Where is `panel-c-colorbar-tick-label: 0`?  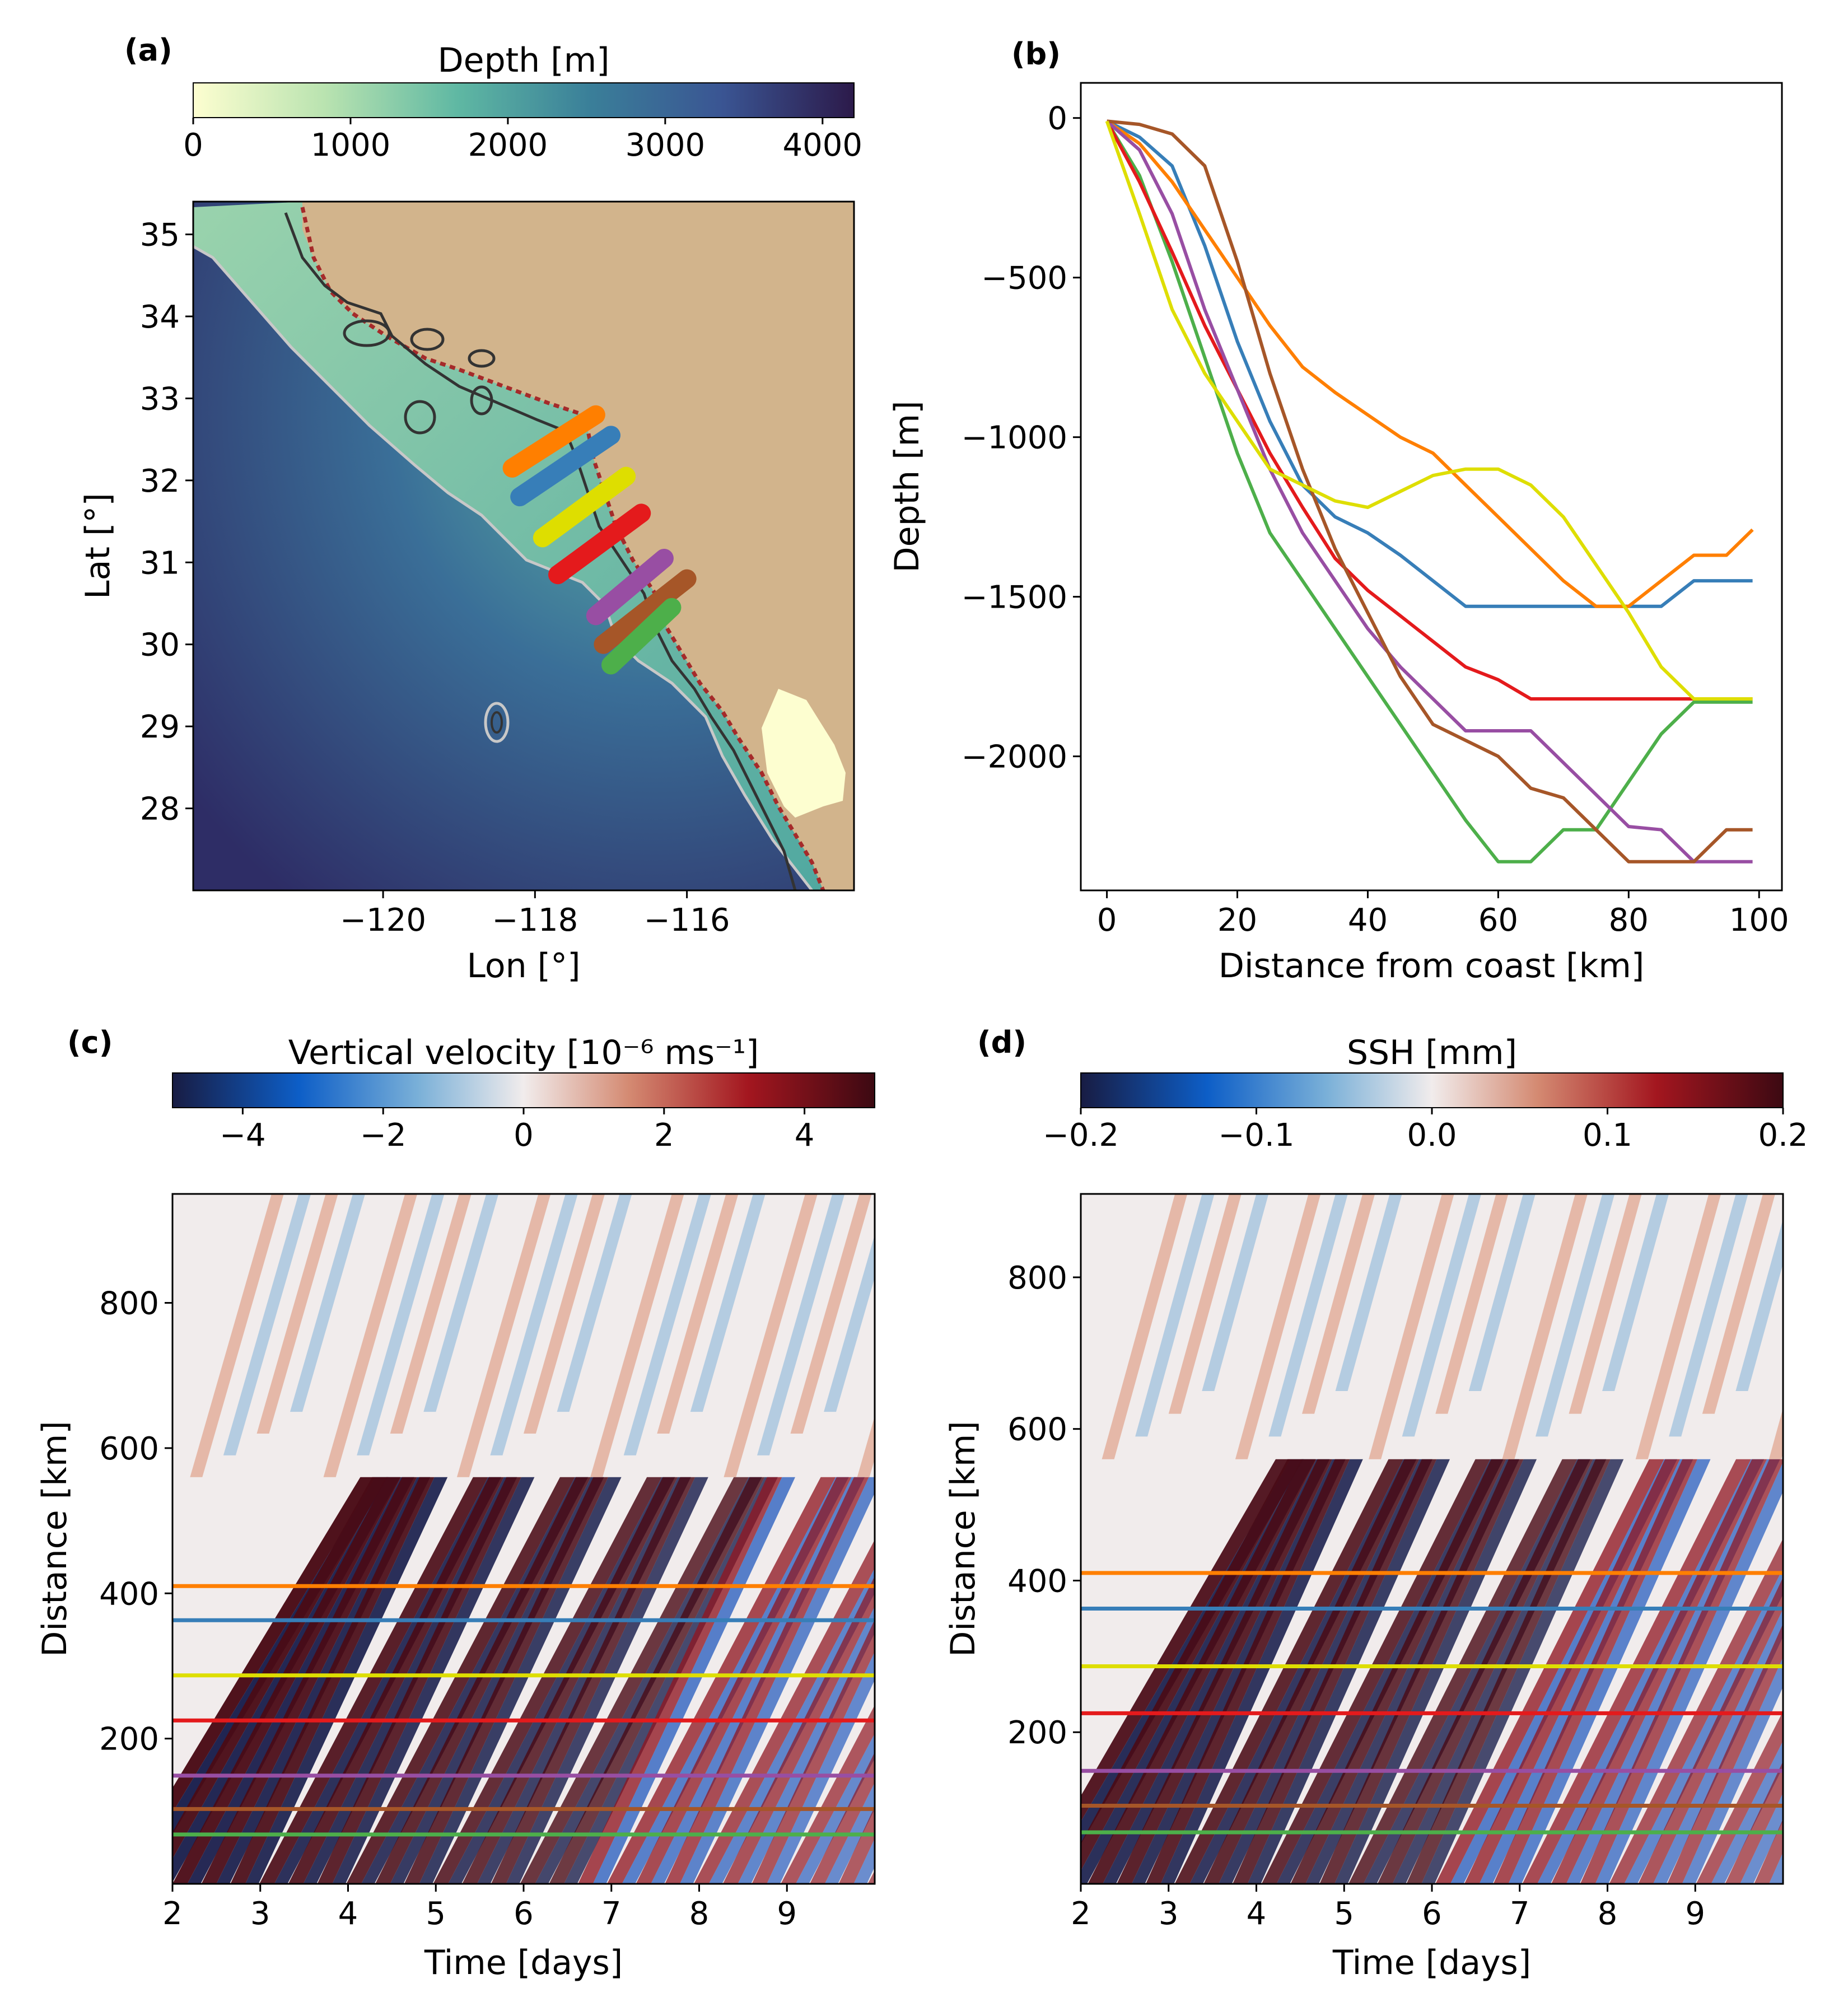
panel-c-colorbar-tick-label: 0 is located at coordinates (524, 1136).